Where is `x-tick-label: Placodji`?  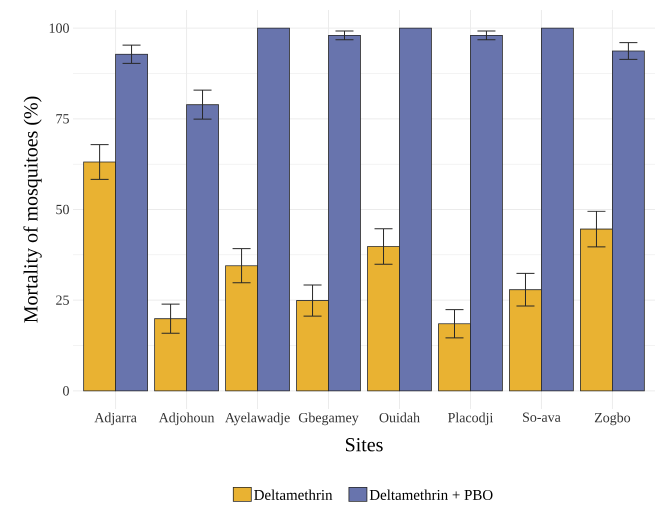 x-tick-label: Placodji is located at coordinates (471, 419).